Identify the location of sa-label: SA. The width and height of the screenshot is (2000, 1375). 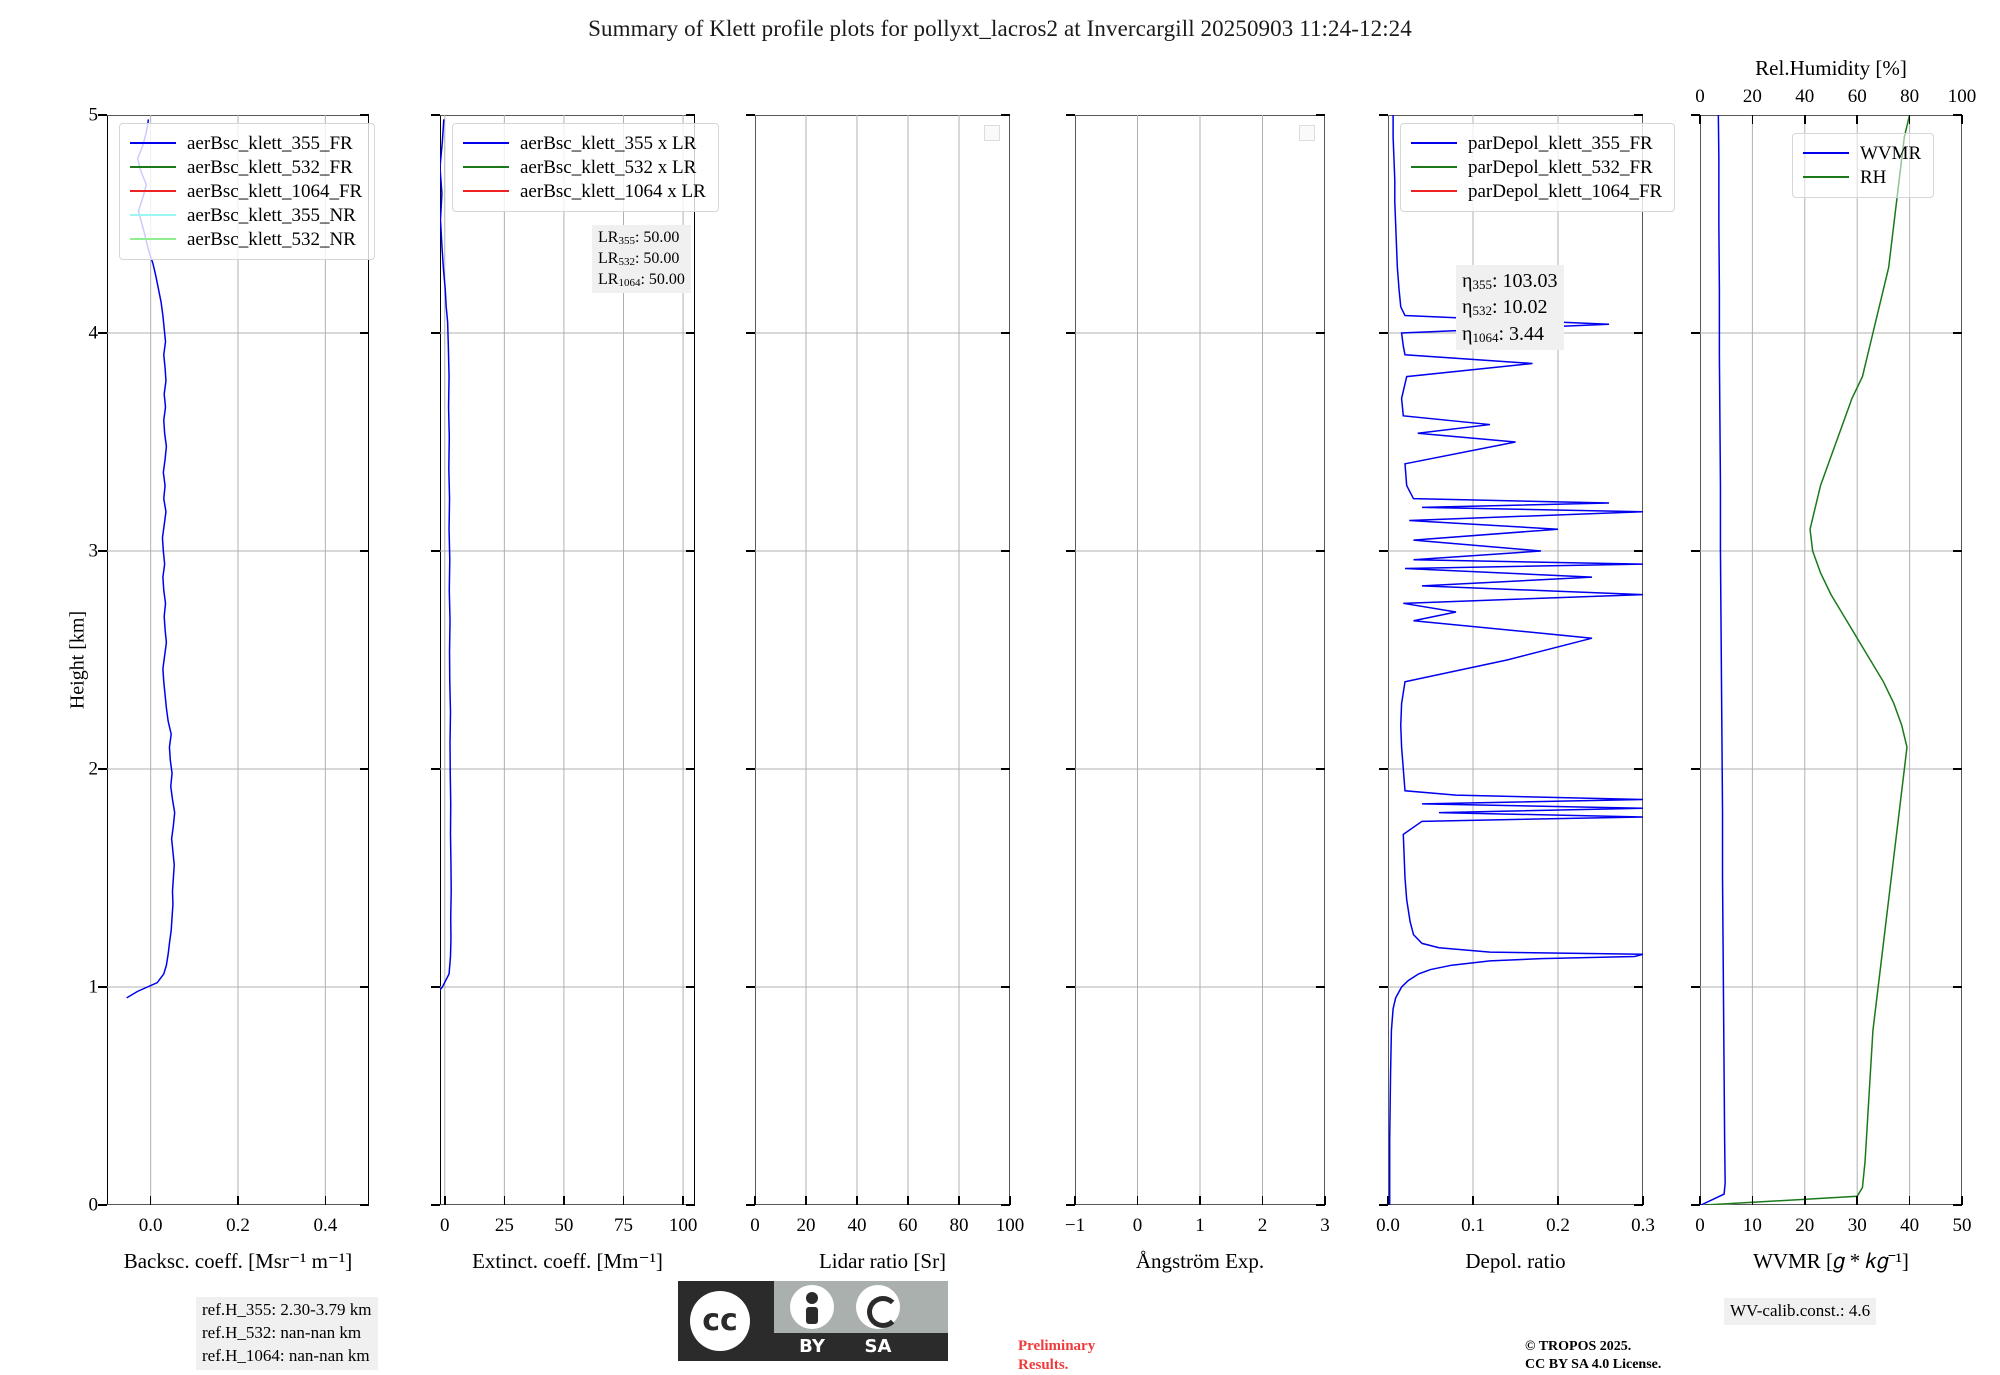
(878, 1346).